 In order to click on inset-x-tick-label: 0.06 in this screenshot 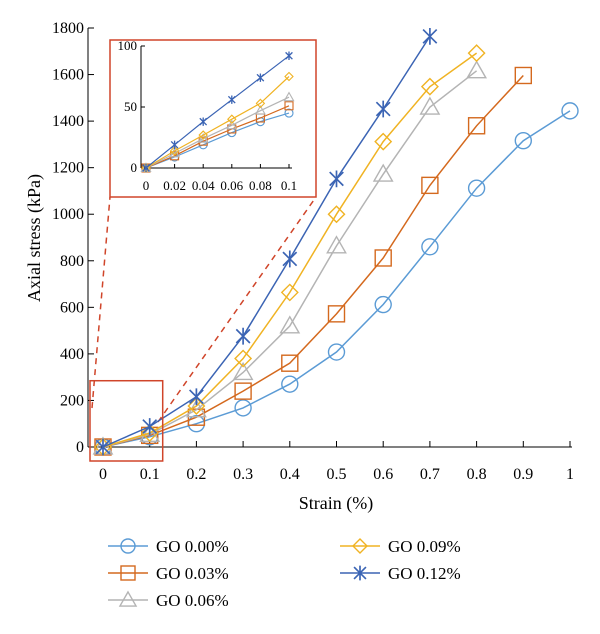, I will do `click(231, 185)`.